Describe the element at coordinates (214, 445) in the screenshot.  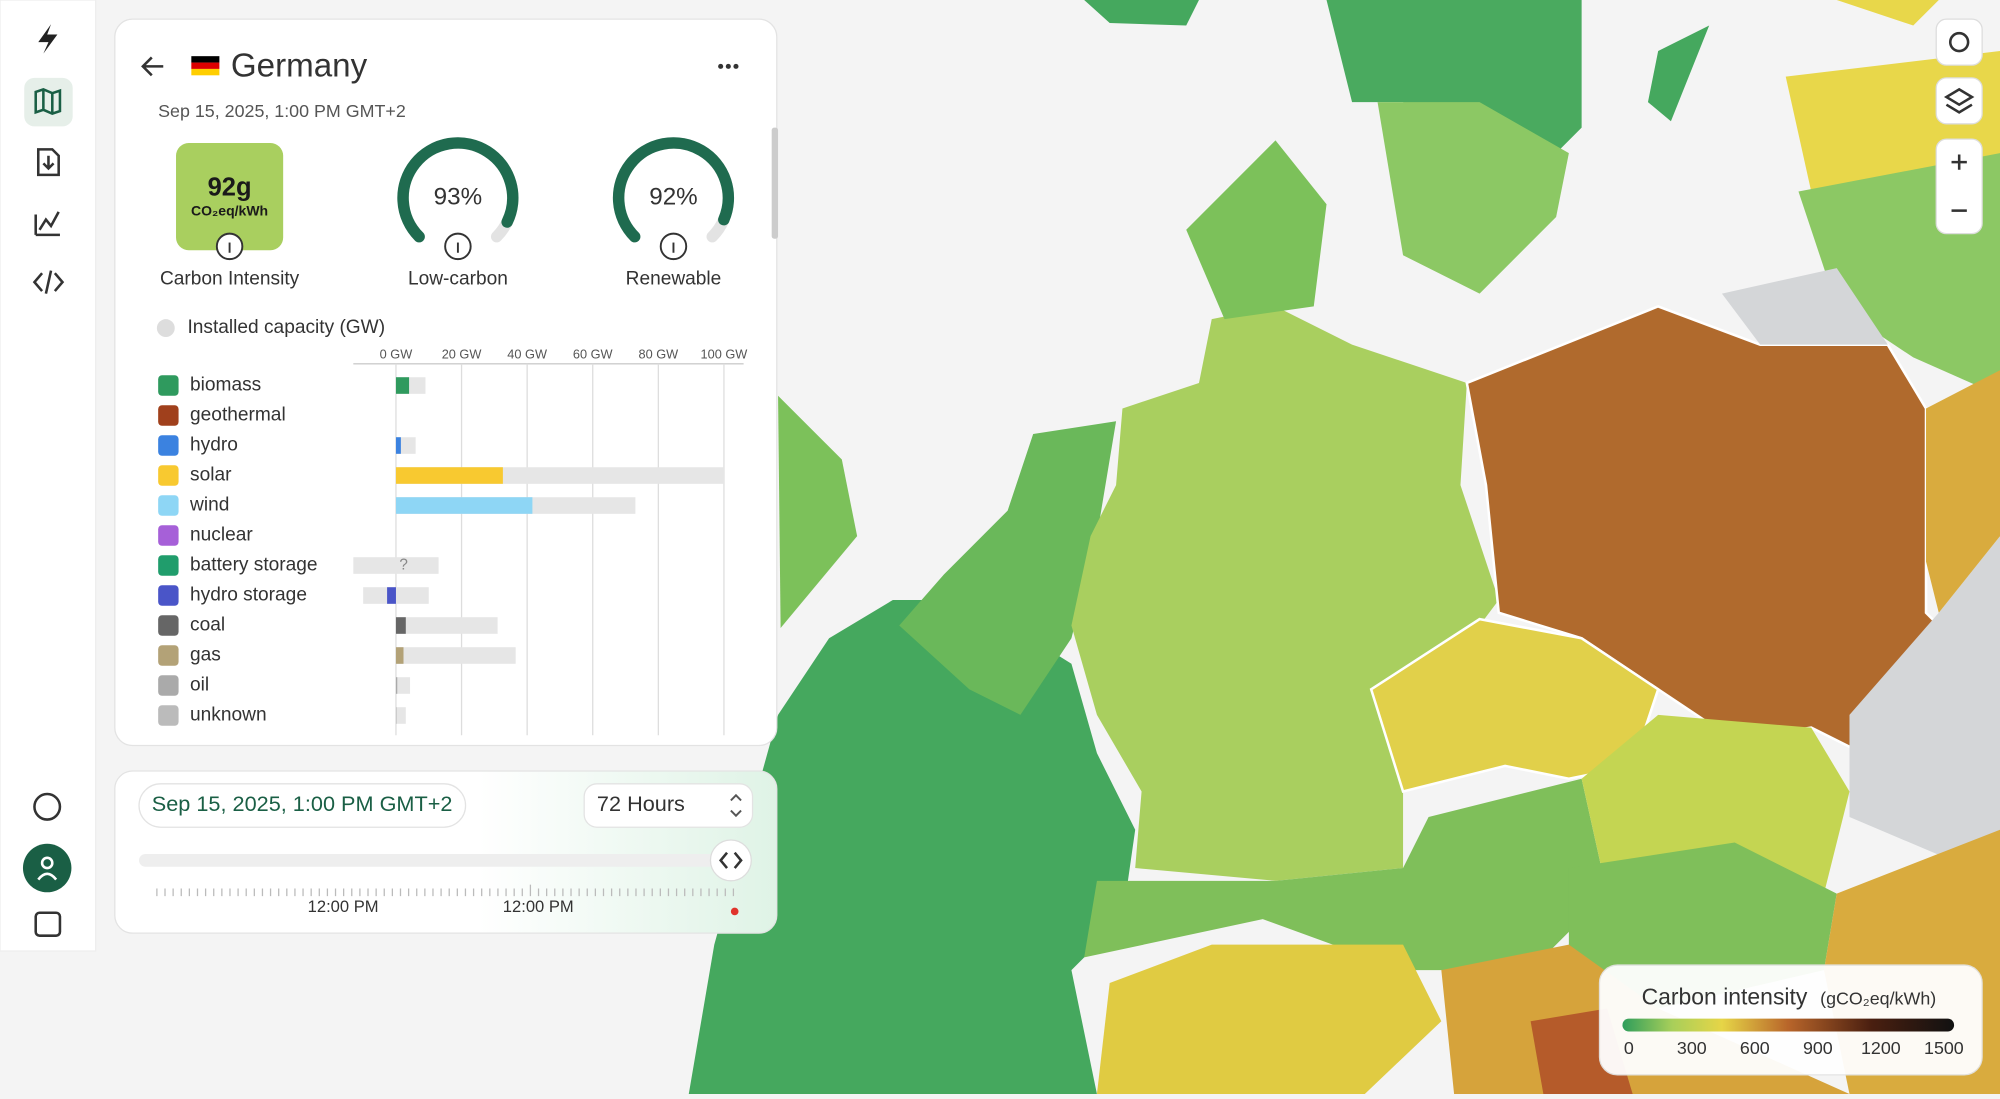
I see `category-label: hydro` at that location.